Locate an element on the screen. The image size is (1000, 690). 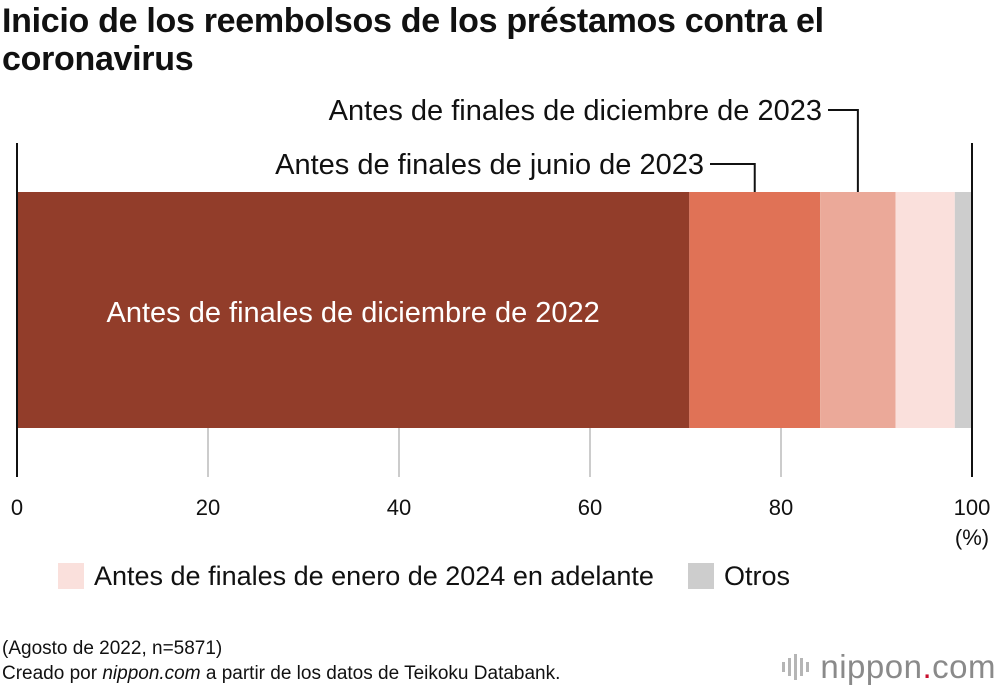
x-tick-label: 60 is located at coordinates (590, 507).